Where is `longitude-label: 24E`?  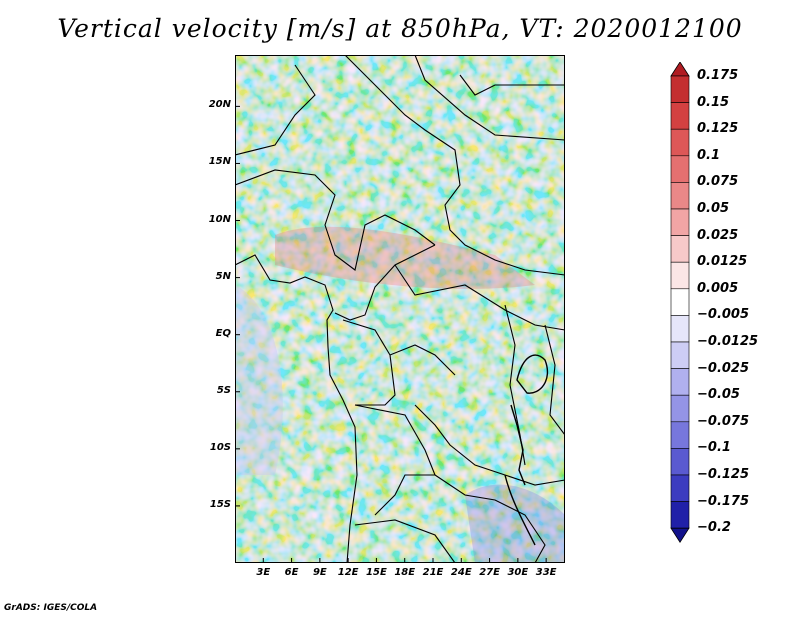 longitude-label: 24E is located at coordinates (461, 572).